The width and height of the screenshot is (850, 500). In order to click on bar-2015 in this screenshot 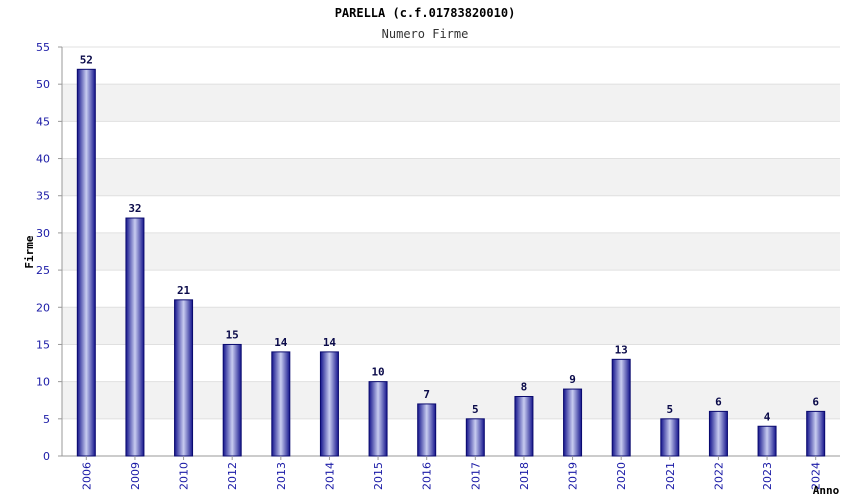, I will do `click(378, 419)`.